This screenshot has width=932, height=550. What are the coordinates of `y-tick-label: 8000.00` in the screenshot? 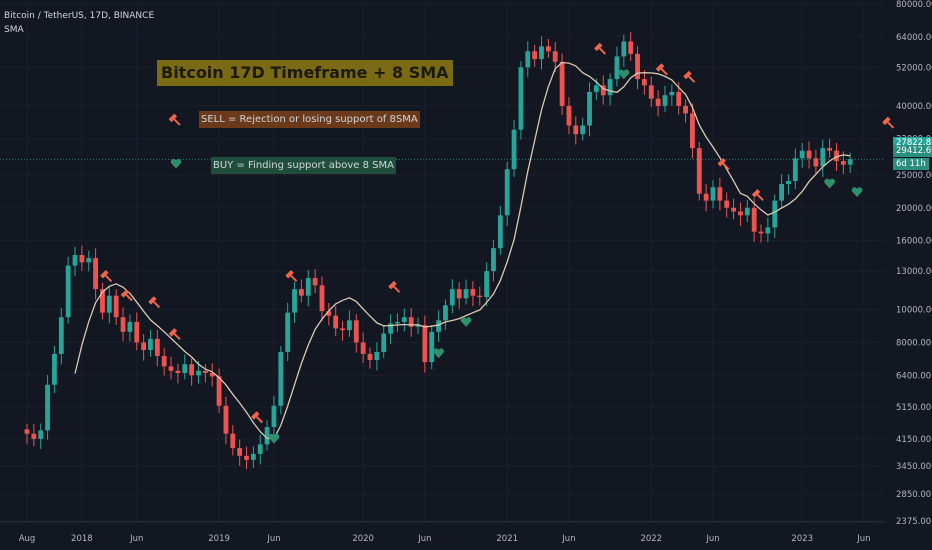 It's located at (913, 343).